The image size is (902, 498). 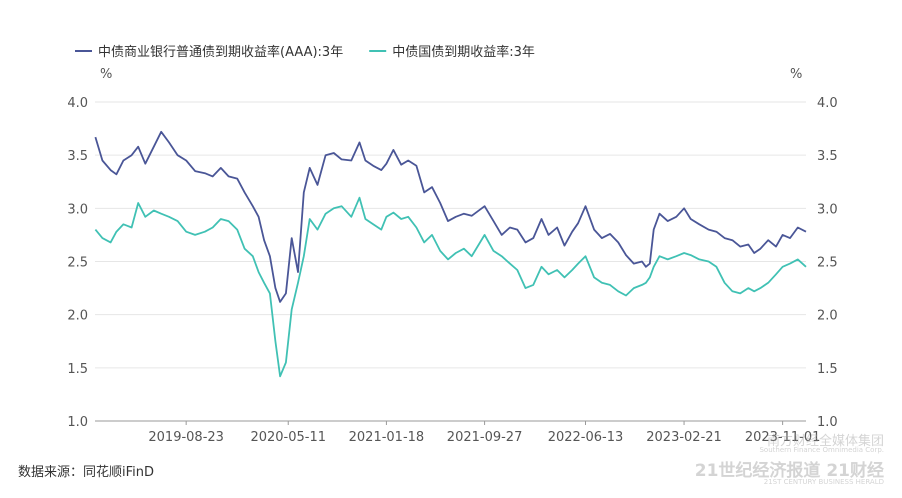 What do you see at coordinates (186, 437) in the screenshot?
I see `x-tick-label: 2019-08-23` at bounding box center [186, 437].